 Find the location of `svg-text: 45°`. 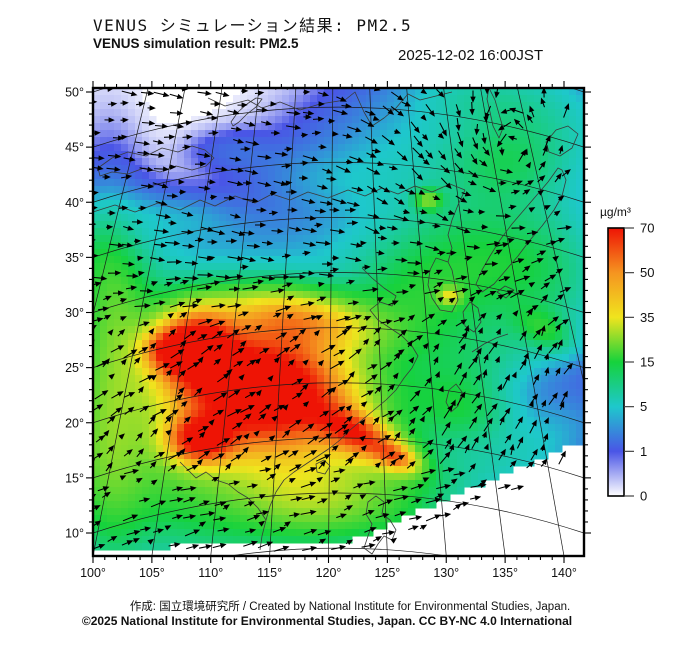

svg-text: 45° is located at coordinates (74, 148).